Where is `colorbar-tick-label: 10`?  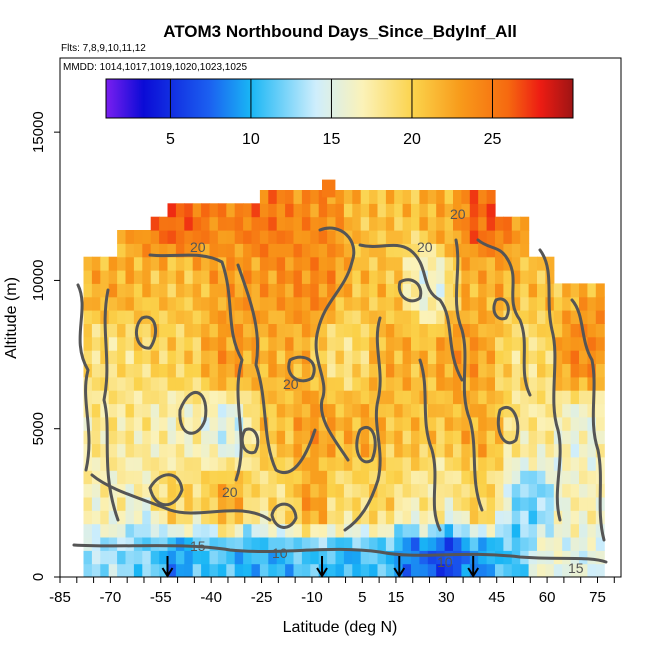 colorbar-tick-label: 10 is located at coordinates (251, 139).